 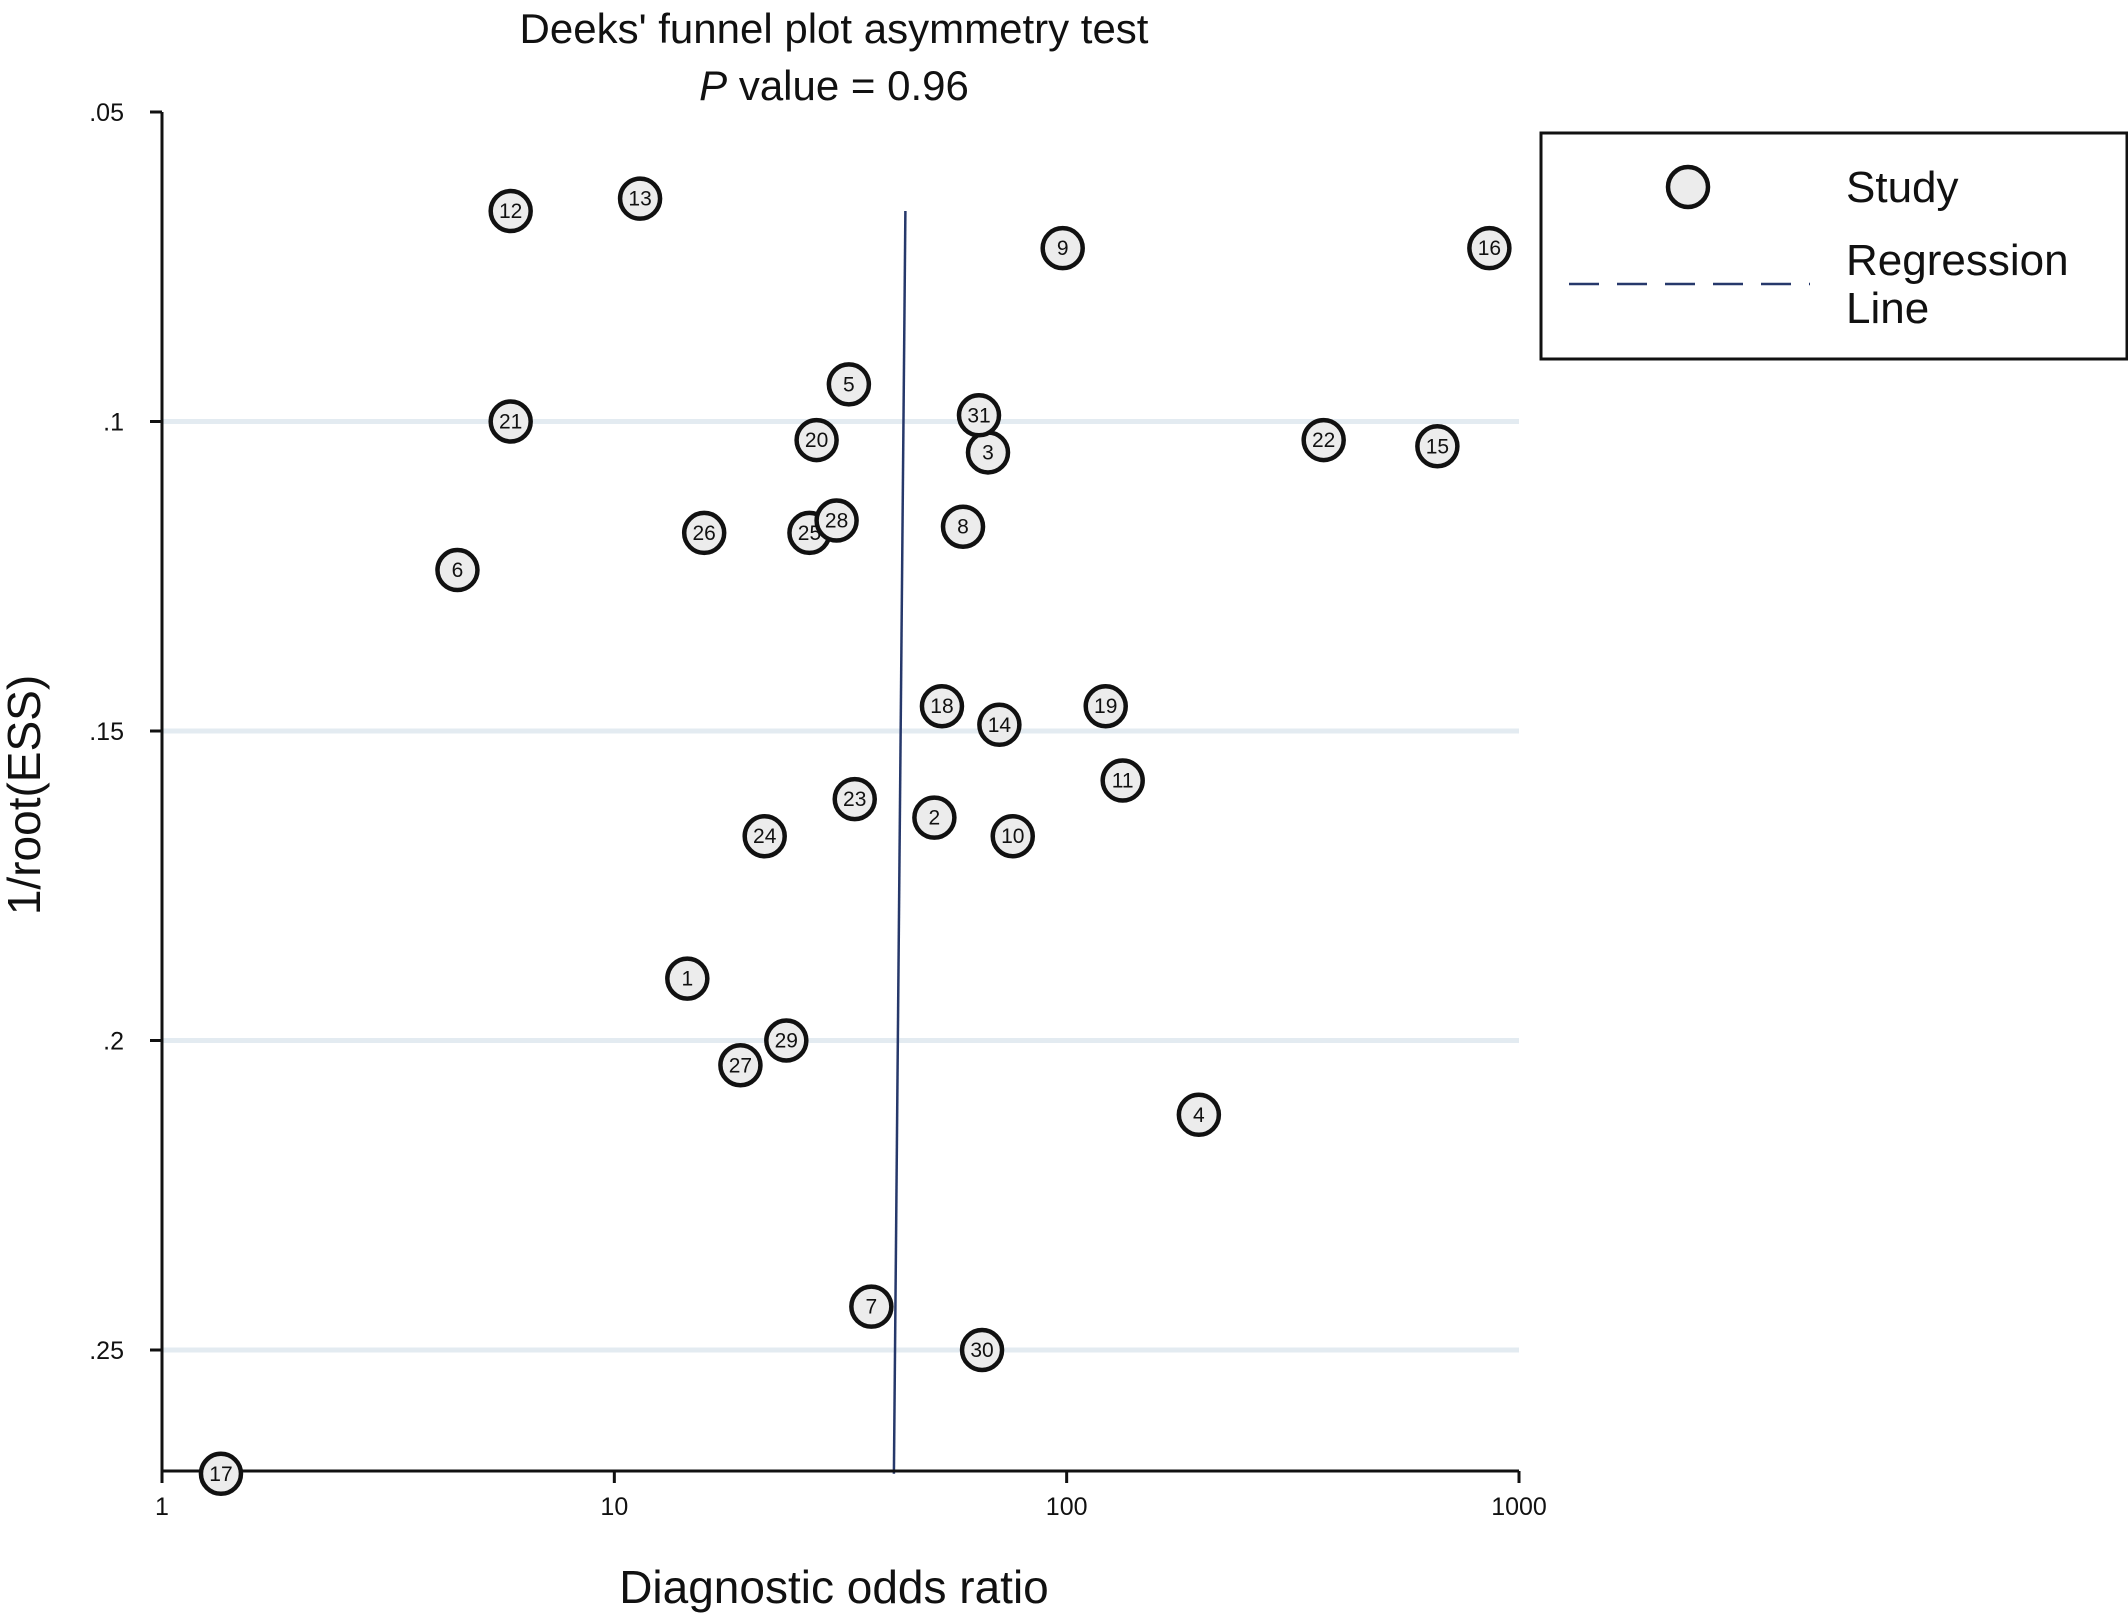 I want to click on study-point: 2, so click(x=934, y=817).